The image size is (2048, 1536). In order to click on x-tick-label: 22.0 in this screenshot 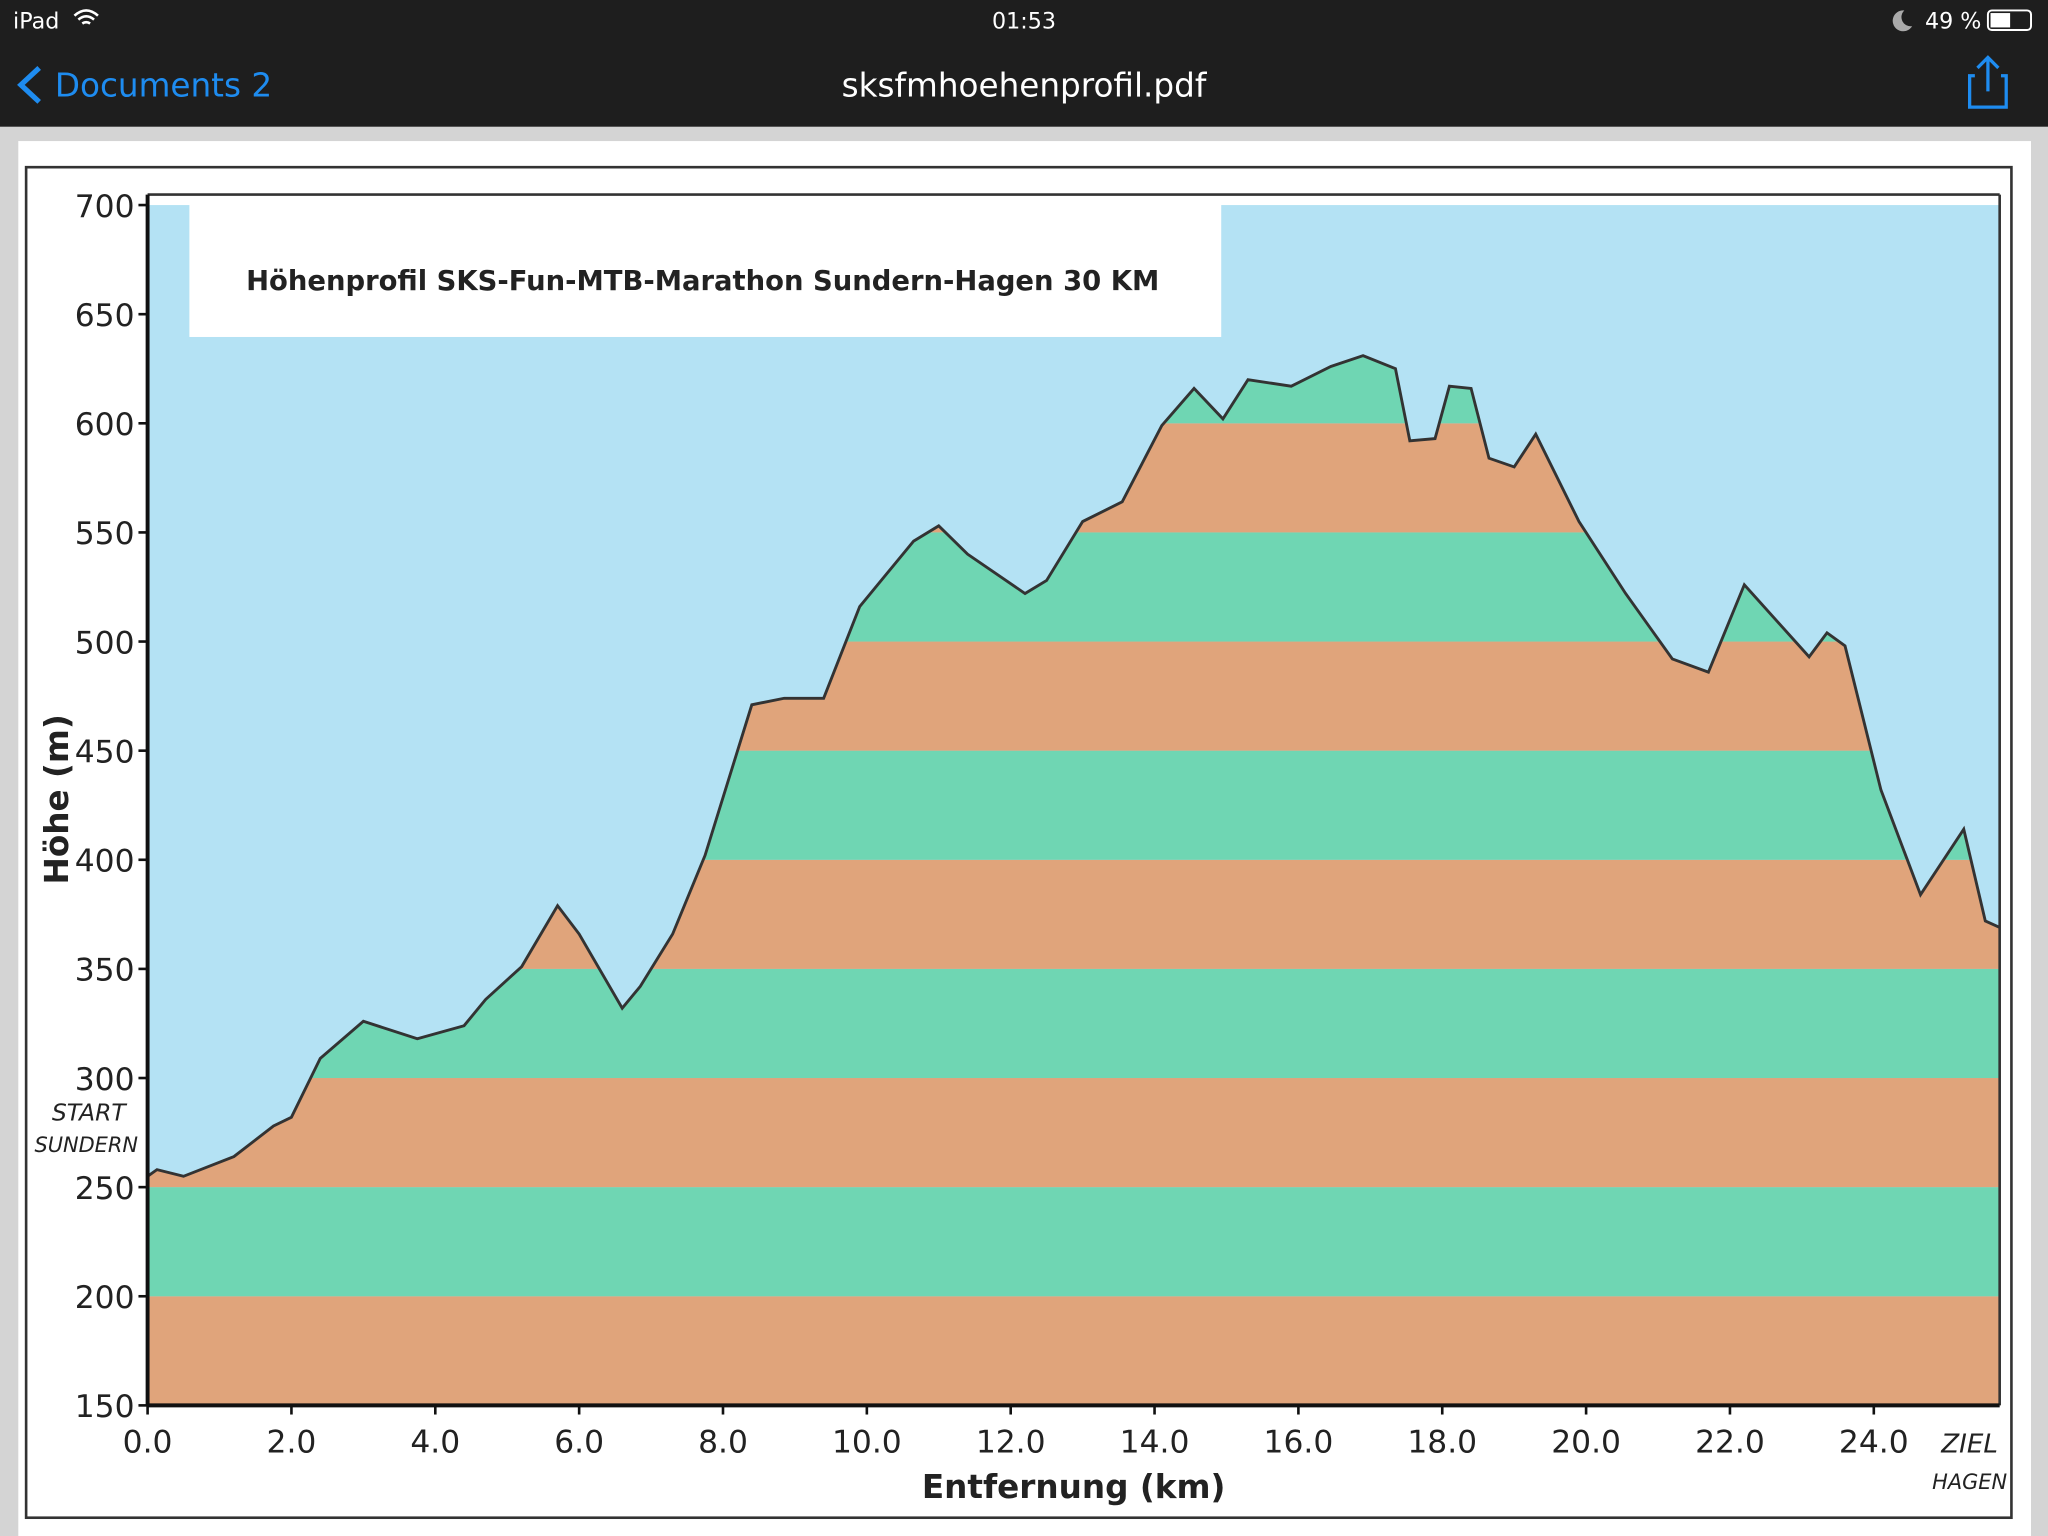, I will do `click(1730, 1442)`.